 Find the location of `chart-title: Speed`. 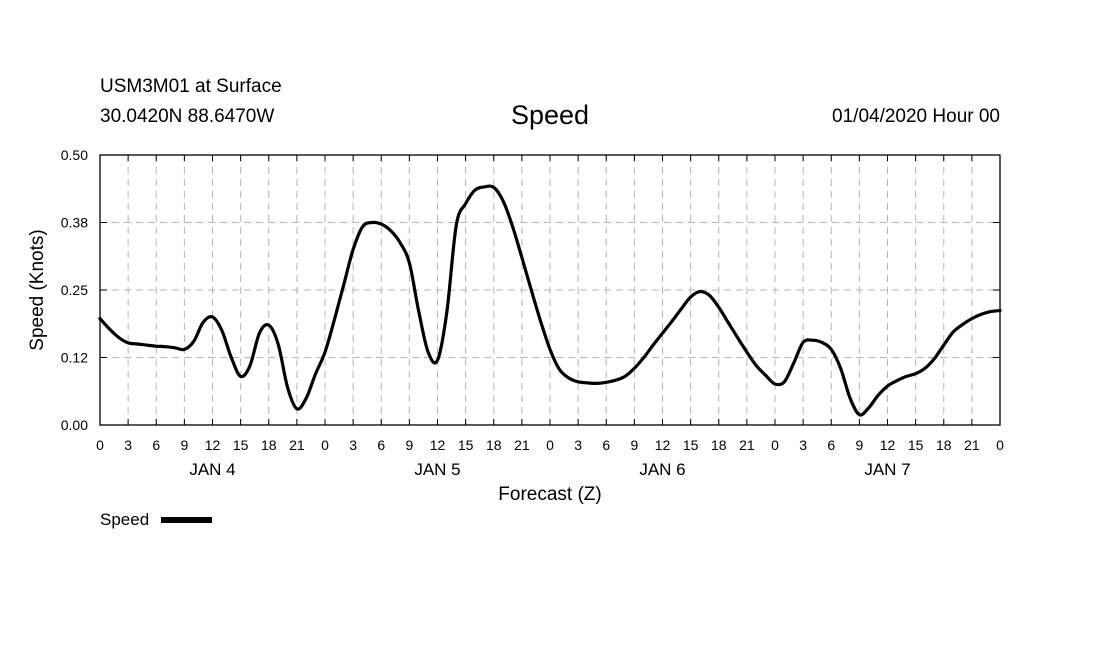

chart-title: Speed is located at coordinates (550, 115).